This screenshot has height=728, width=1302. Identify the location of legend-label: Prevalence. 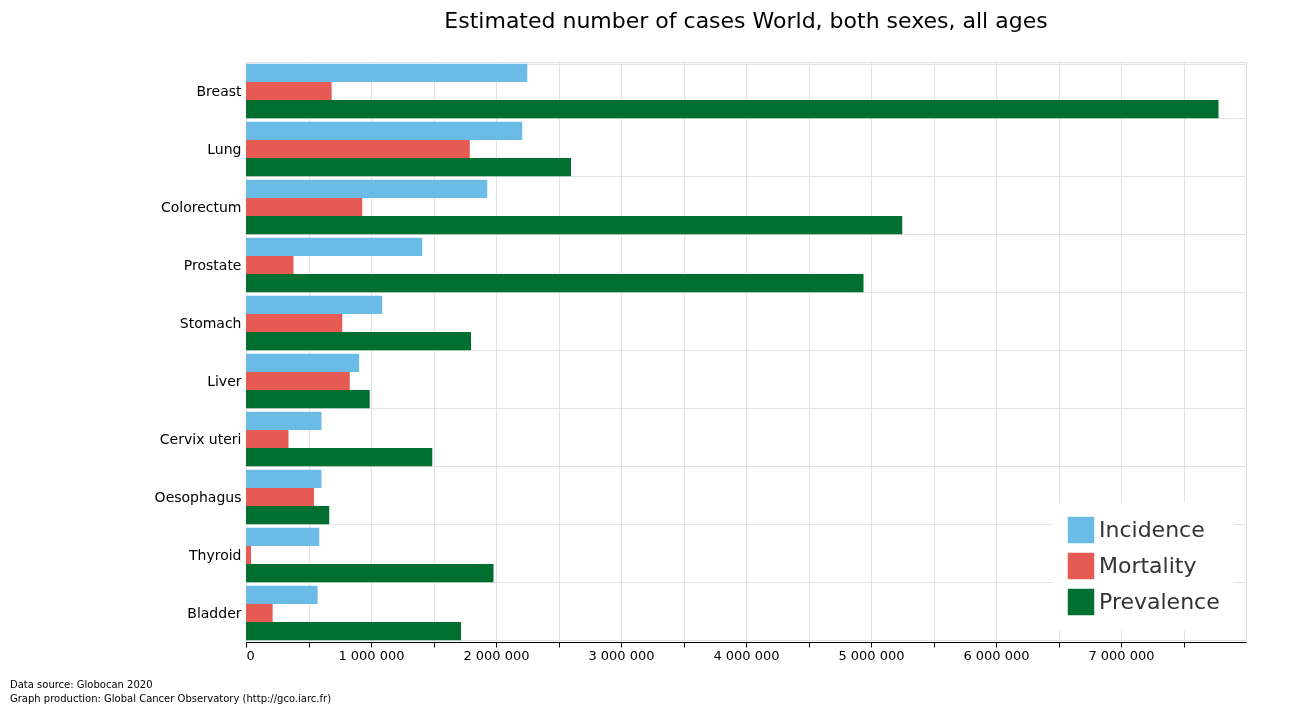
(1159, 601).